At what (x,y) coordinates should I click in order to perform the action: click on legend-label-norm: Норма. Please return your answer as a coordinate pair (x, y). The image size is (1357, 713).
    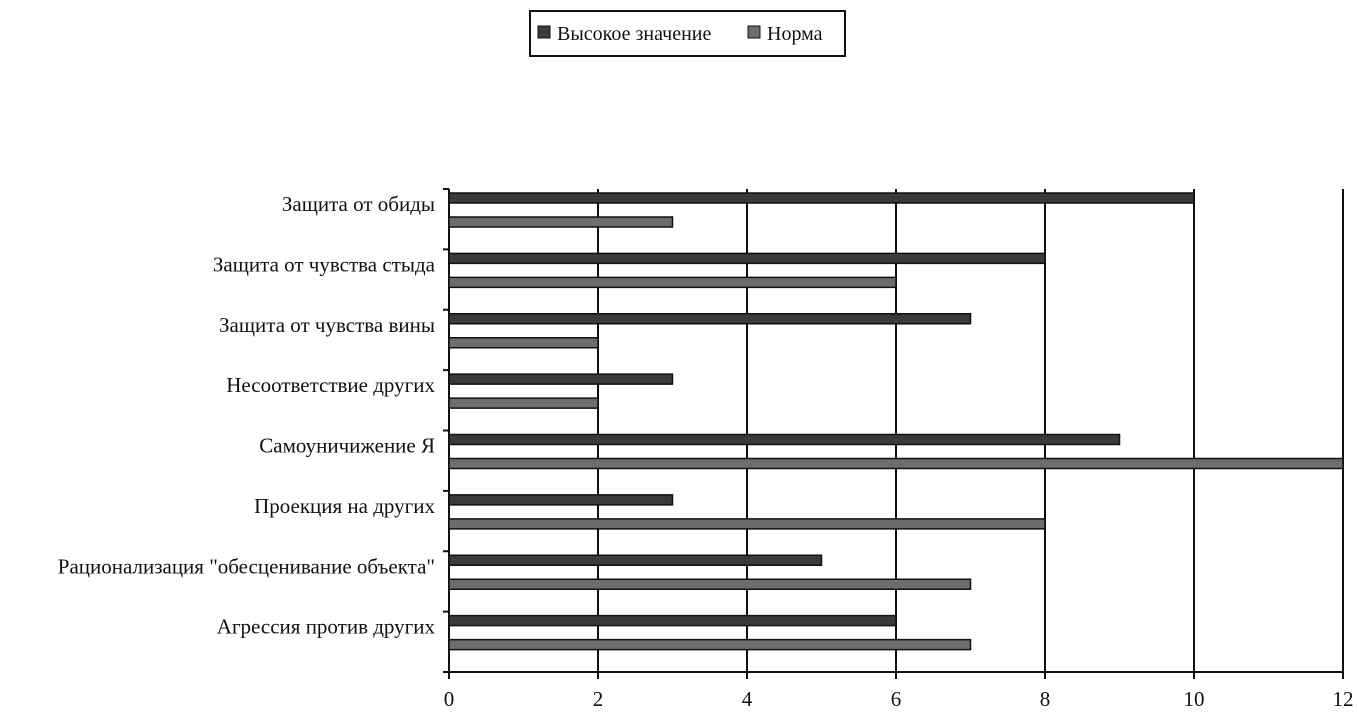
    Looking at the image, I should click on (795, 34).